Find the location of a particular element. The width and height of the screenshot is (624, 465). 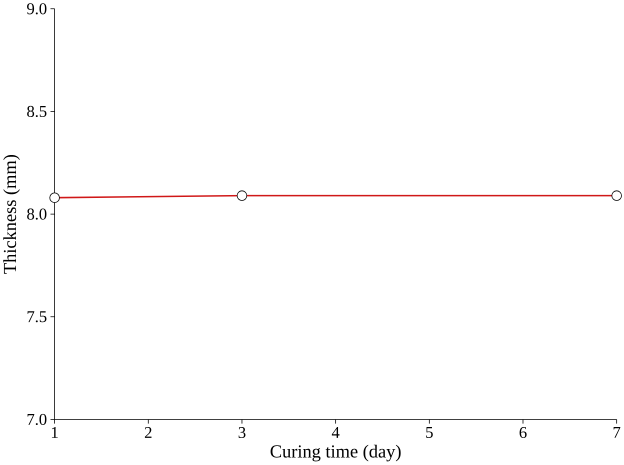

y-tick-label: 8.5 is located at coordinates (36, 112).